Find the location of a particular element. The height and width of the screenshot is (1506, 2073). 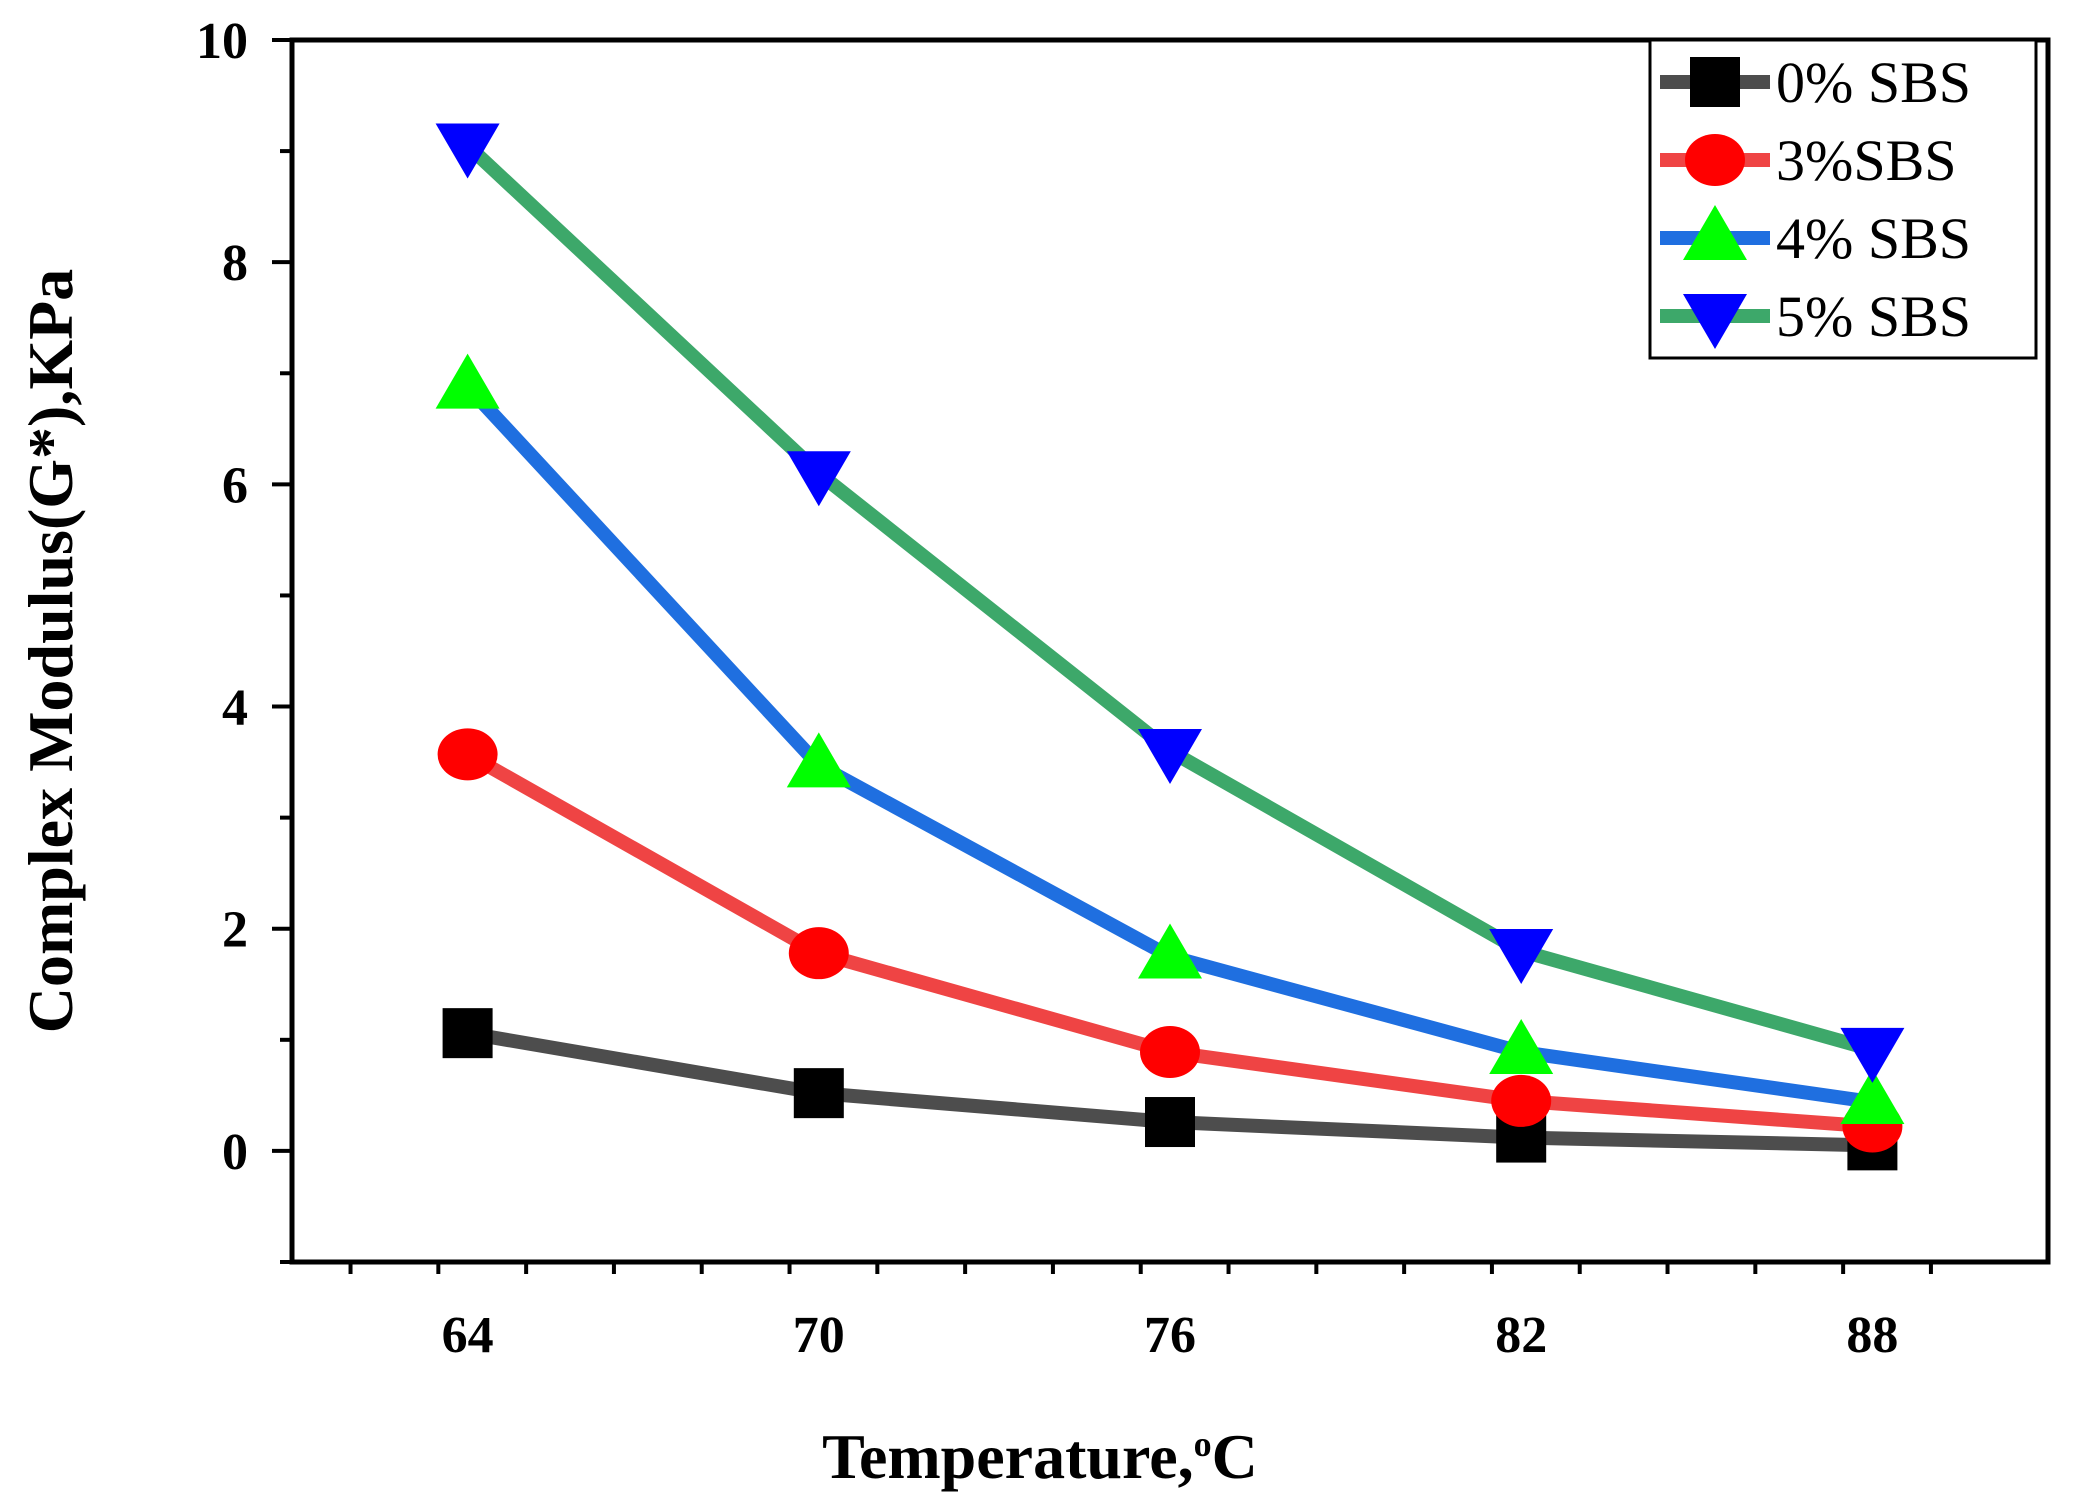

y-axis-ticks: 0 2 4 6 8 10 is located at coordinates (244, 638).